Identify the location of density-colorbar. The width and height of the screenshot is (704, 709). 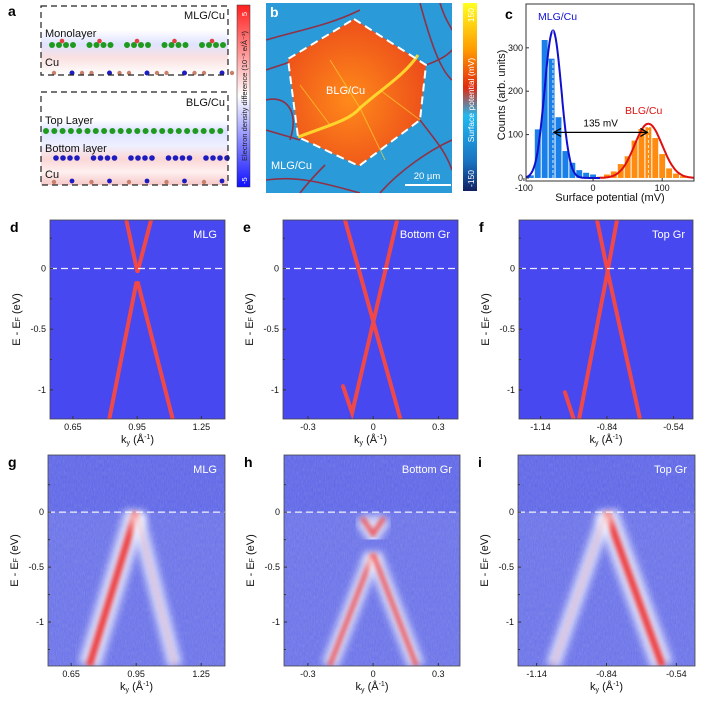
(243, 96).